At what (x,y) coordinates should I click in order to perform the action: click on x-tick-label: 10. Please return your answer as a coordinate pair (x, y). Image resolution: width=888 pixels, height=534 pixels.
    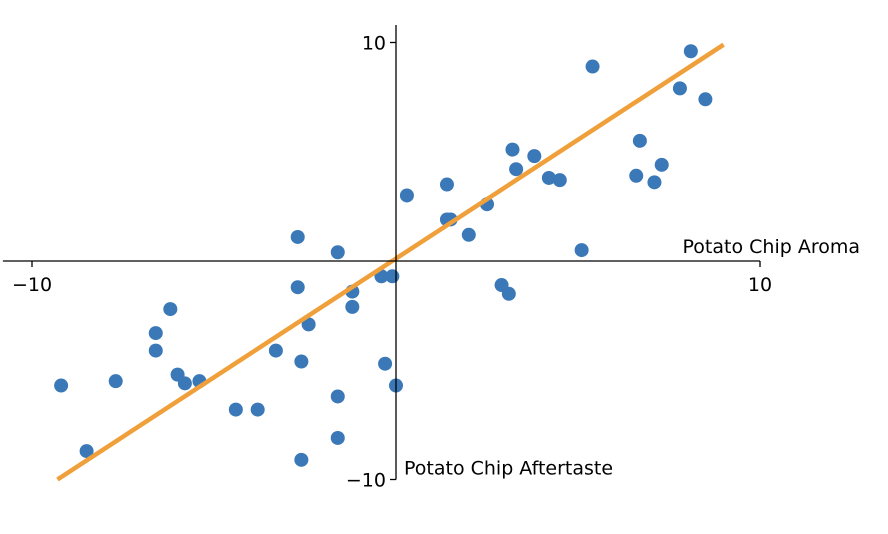
    Looking at the image, I should click on (760, 285).